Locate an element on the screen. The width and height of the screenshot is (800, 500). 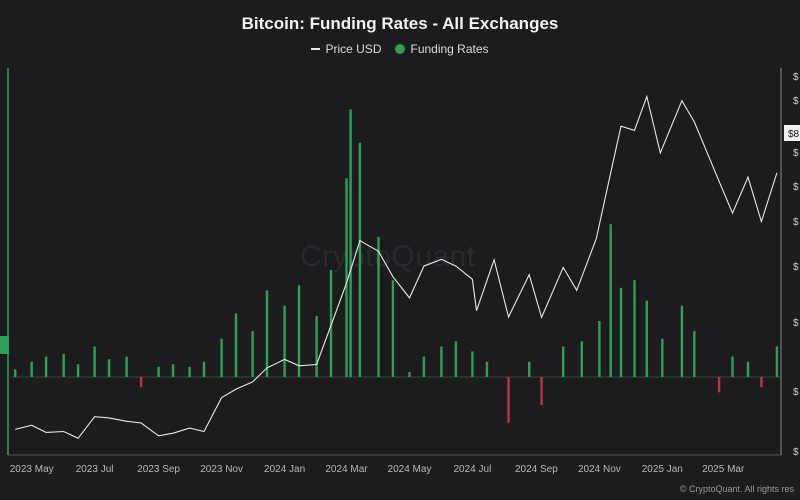
legend-label-price: Price USD is located at coordinates (353, 49).